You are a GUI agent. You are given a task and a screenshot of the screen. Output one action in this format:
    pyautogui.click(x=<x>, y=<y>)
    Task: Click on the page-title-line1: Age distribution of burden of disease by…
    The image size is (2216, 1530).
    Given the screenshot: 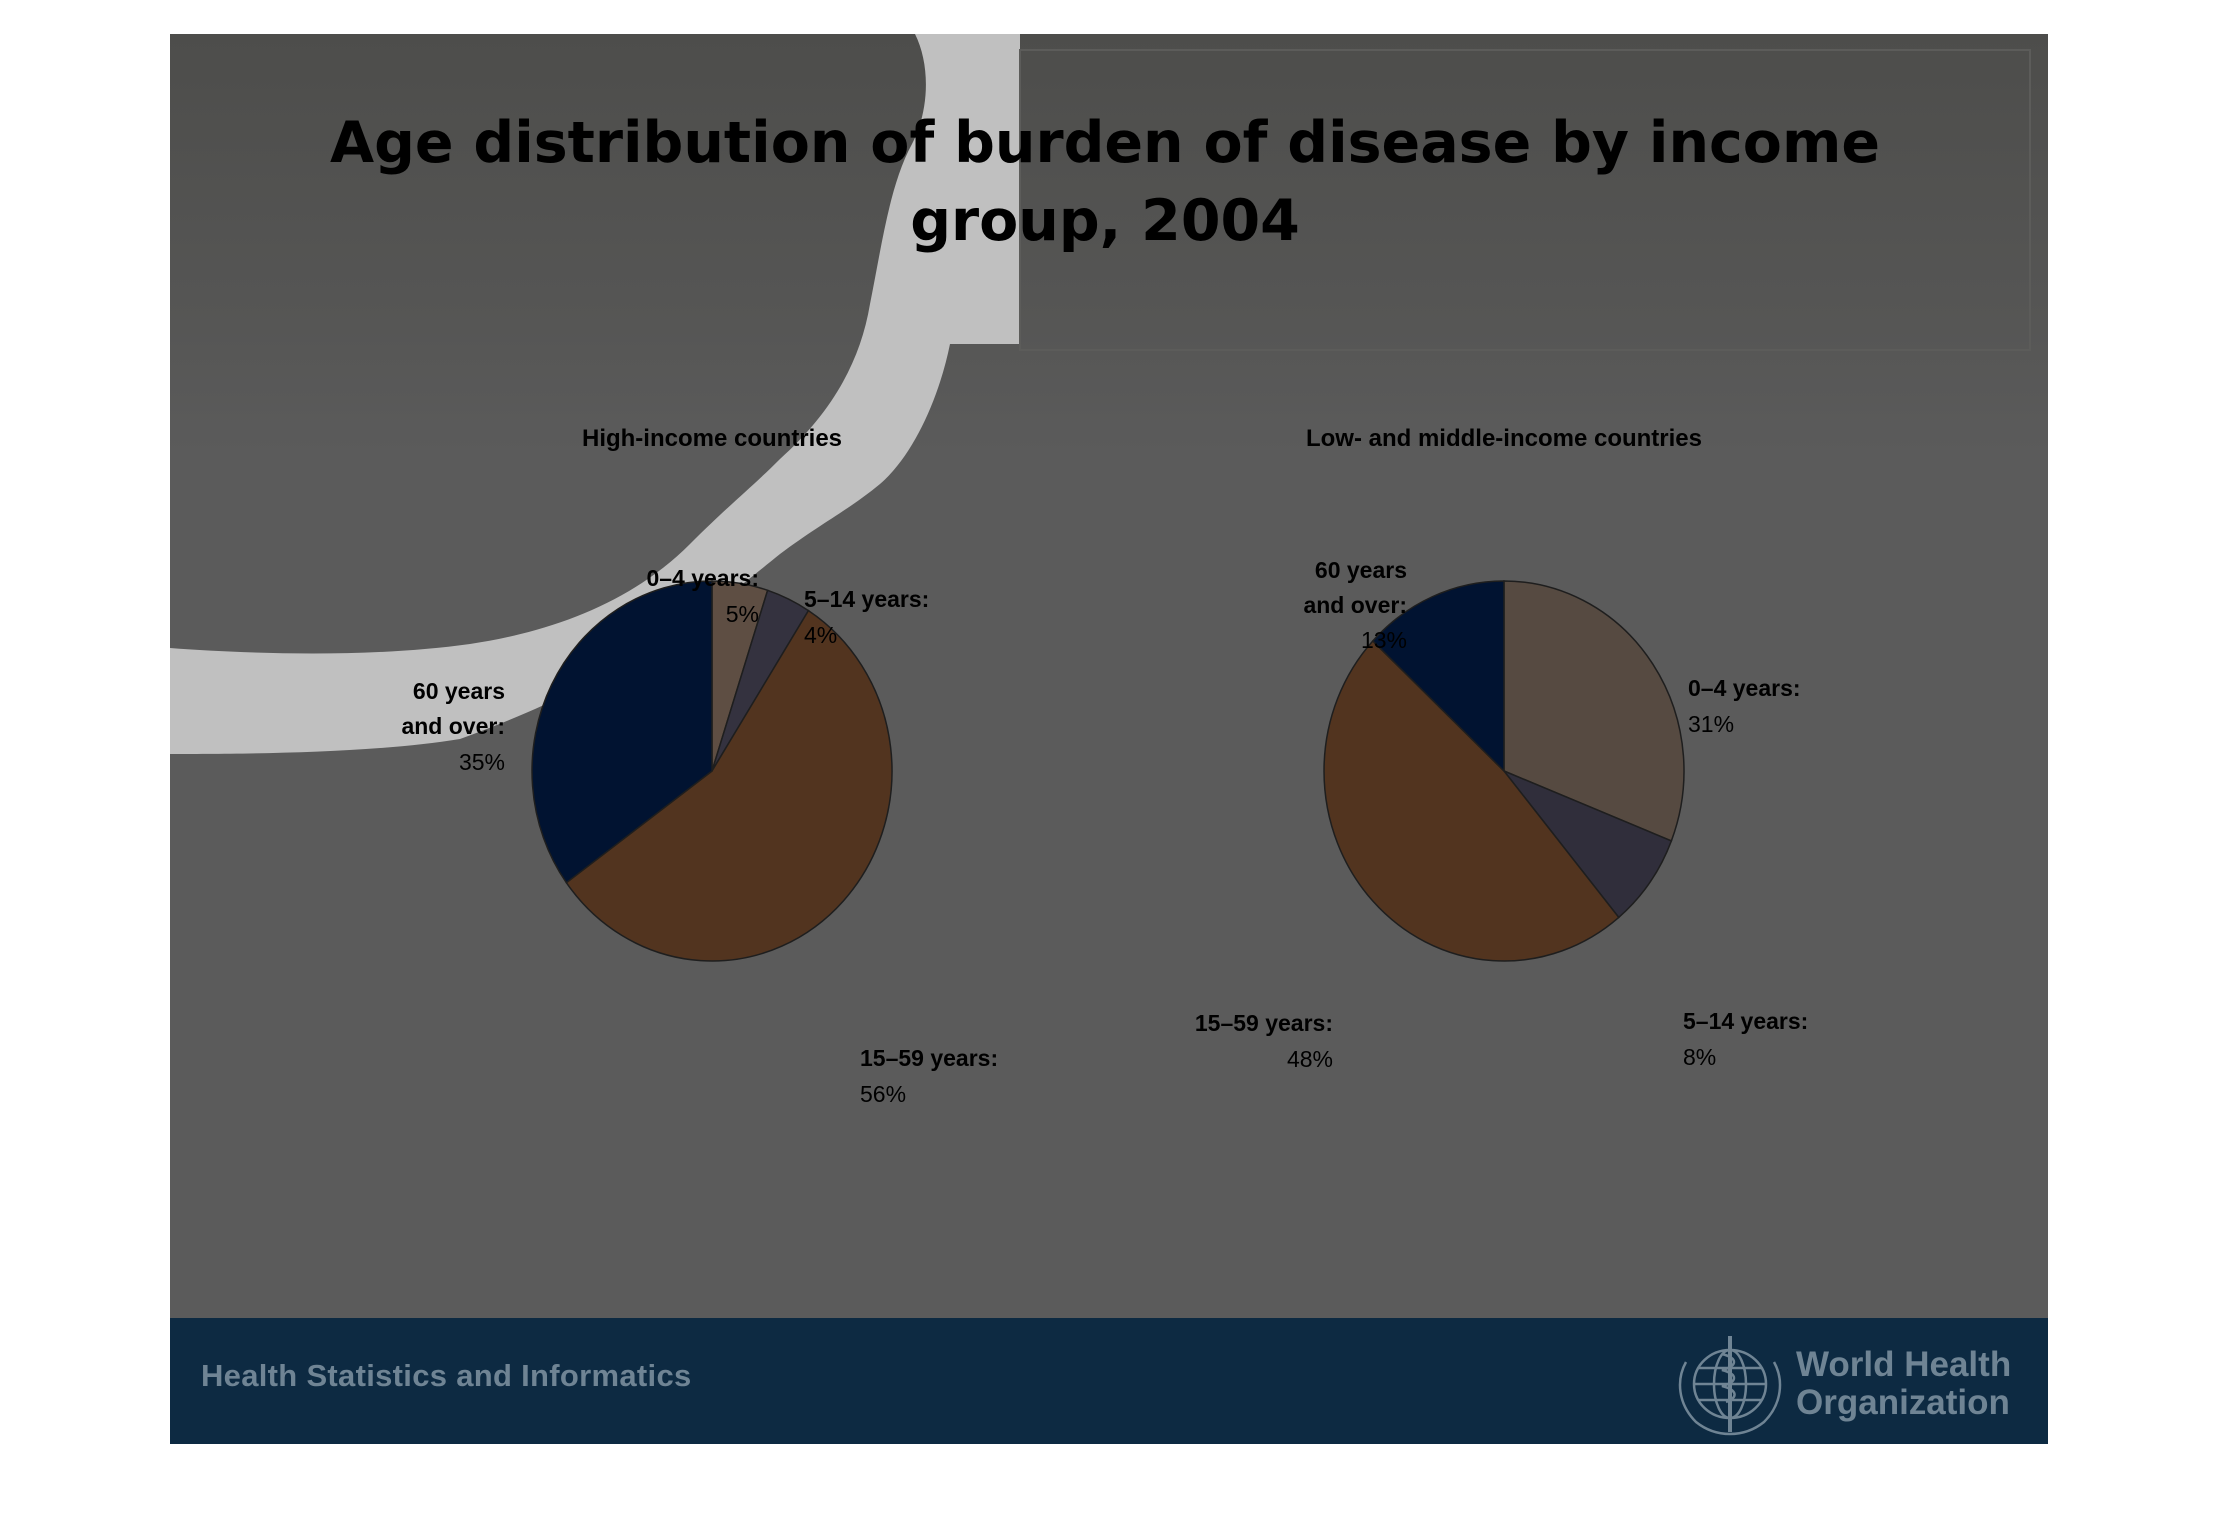 What is the action you would take?
    pyautogui.click(x=1105, y=143)
    